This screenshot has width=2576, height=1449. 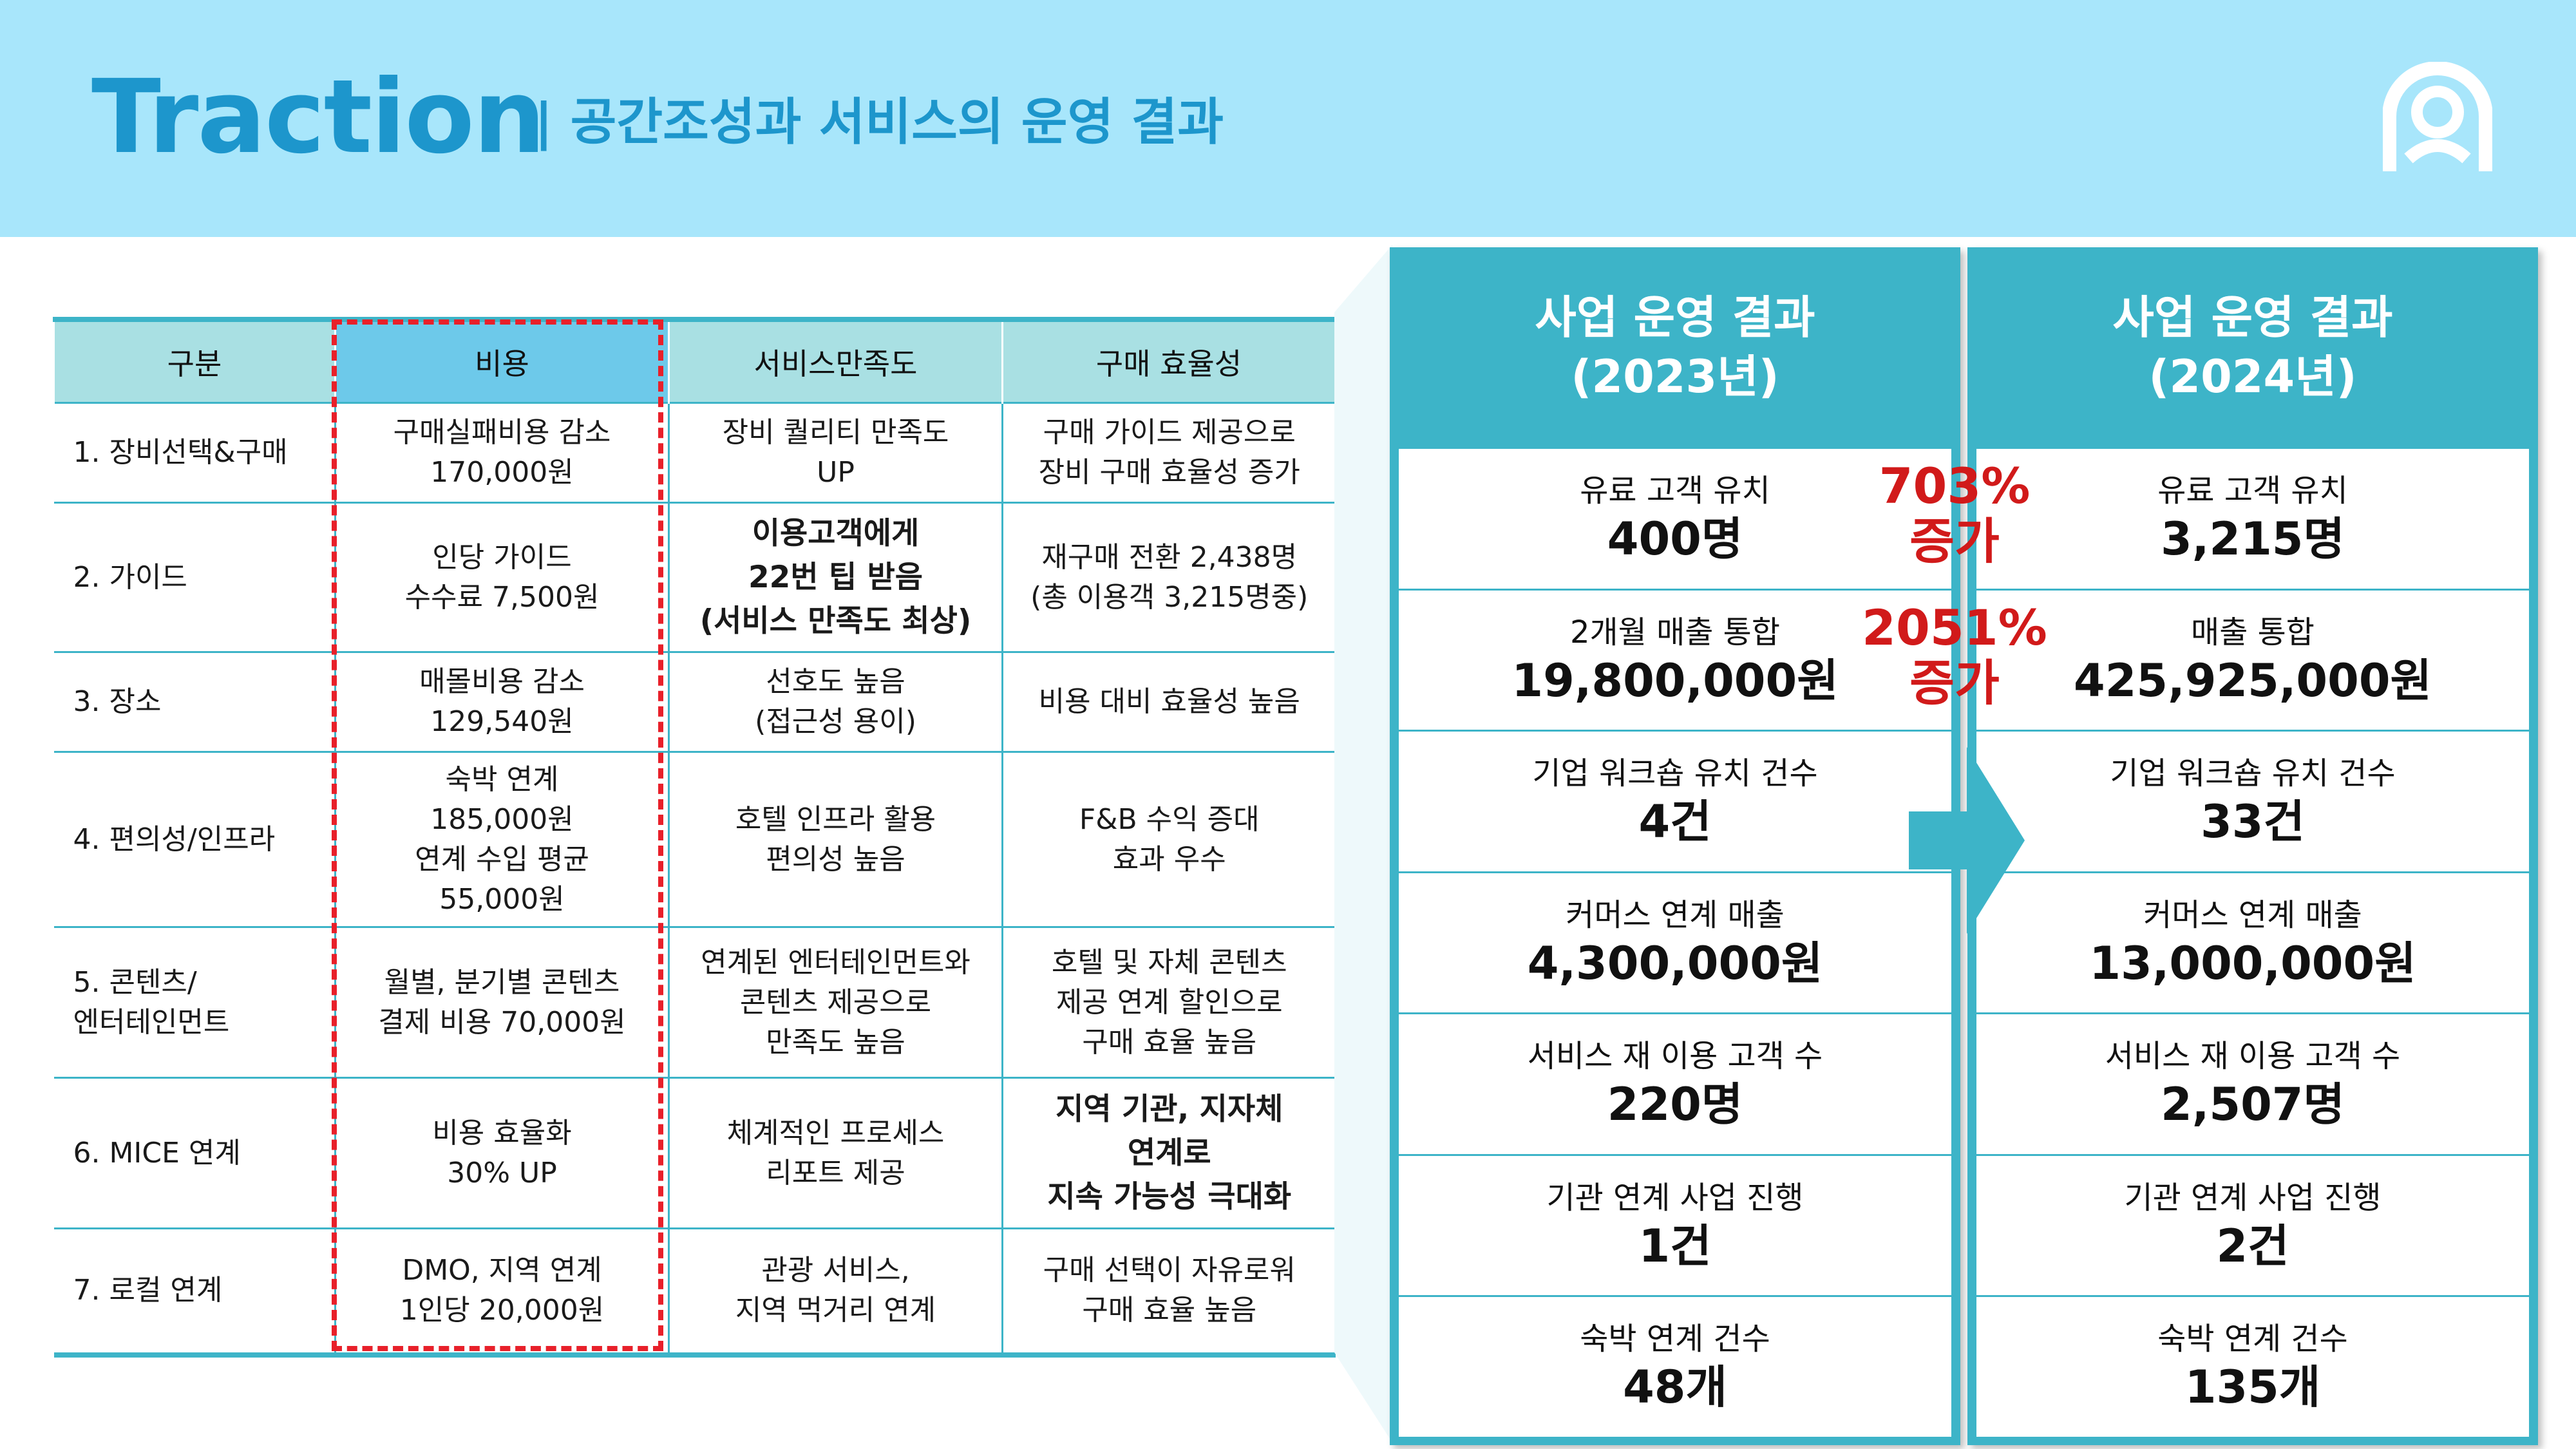 I want to click on header-efficiency: 구매 효율성, so click(x=1168, y=361).